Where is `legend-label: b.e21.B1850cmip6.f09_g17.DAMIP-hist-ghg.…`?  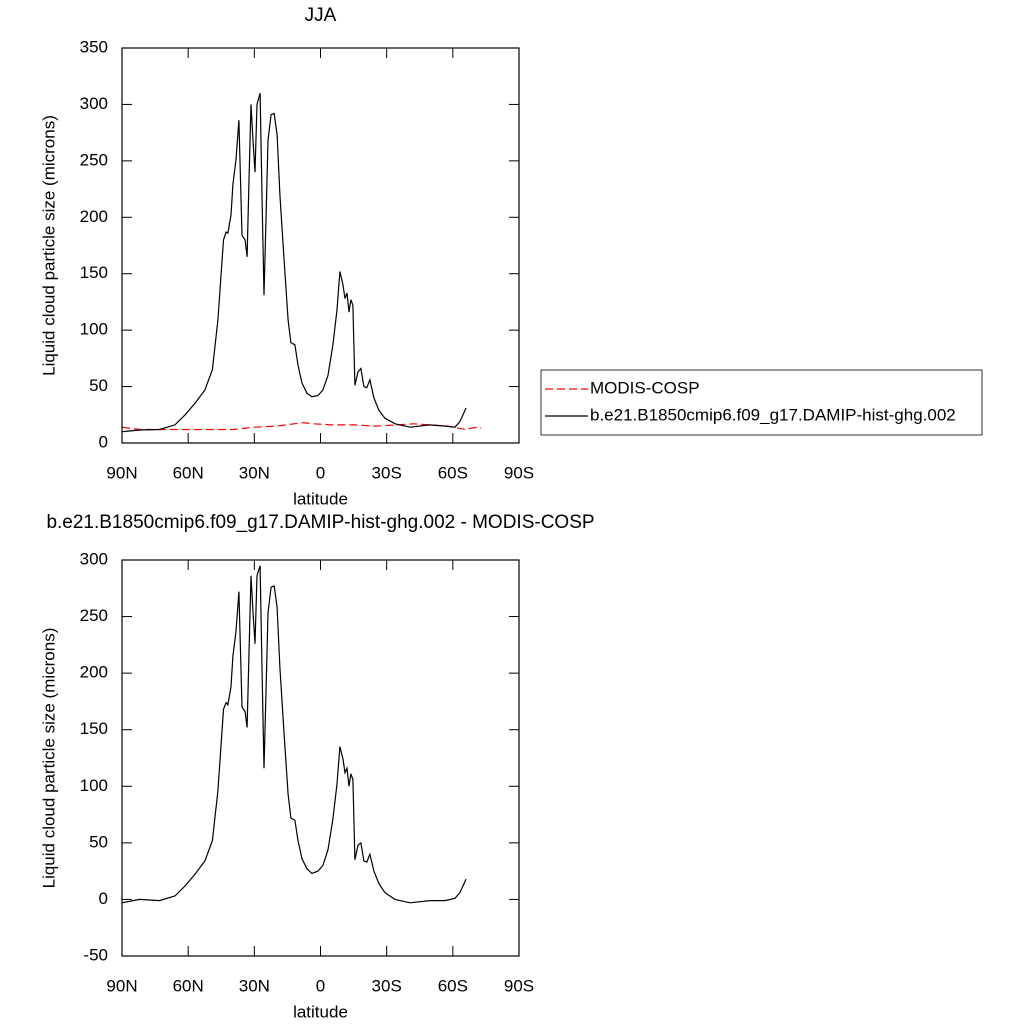
legend-label: b.e21.B1850cmip6.f09_g17.DAMIP-hist-ghg.… is located at coordinates (773, 414).